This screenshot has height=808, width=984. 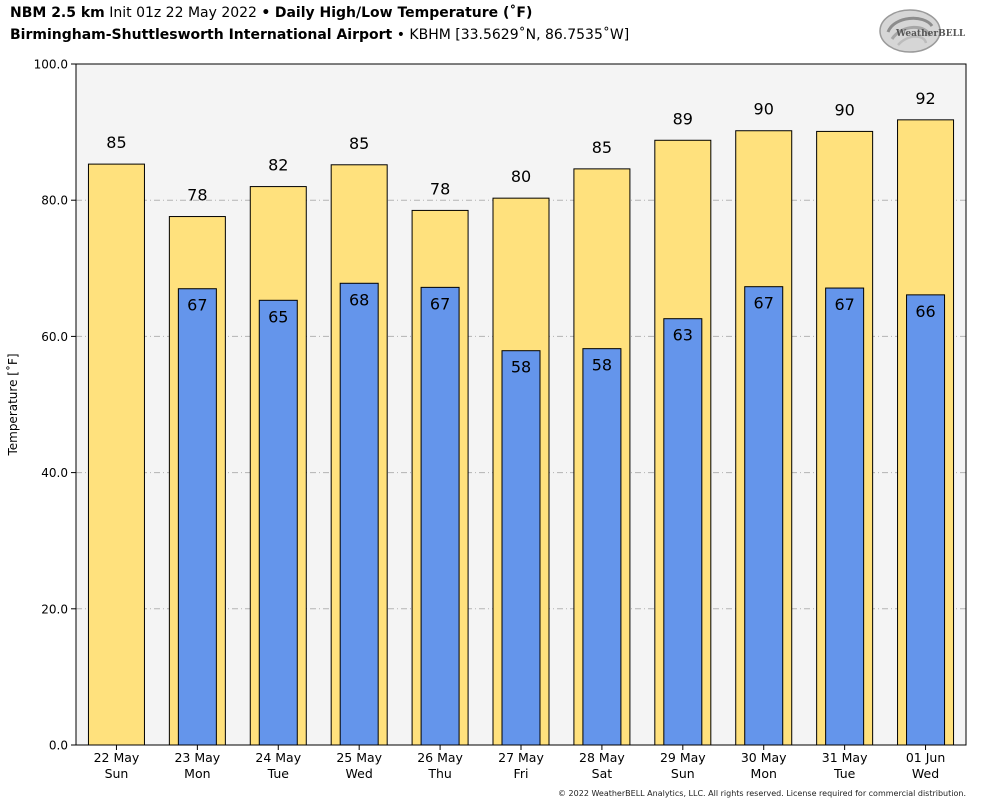 What do you see at coordinates (440, 757) in the screenshot?
I see `x-tick-label: 26 May` at bounding box center [440, 757].